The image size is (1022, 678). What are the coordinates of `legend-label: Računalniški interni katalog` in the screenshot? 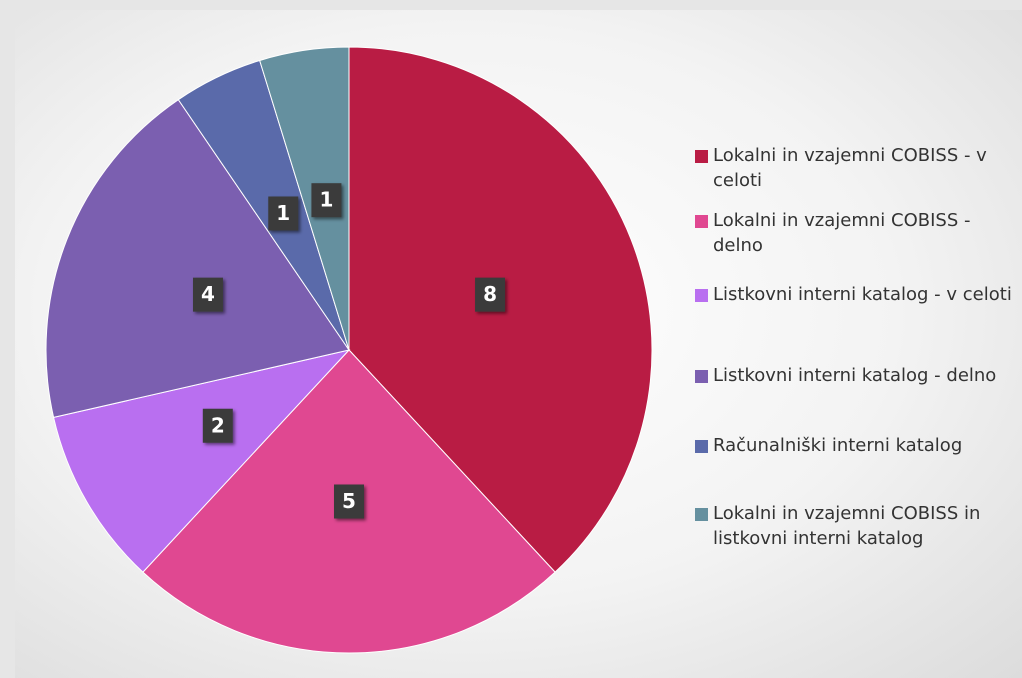 It's located at (838, 445).